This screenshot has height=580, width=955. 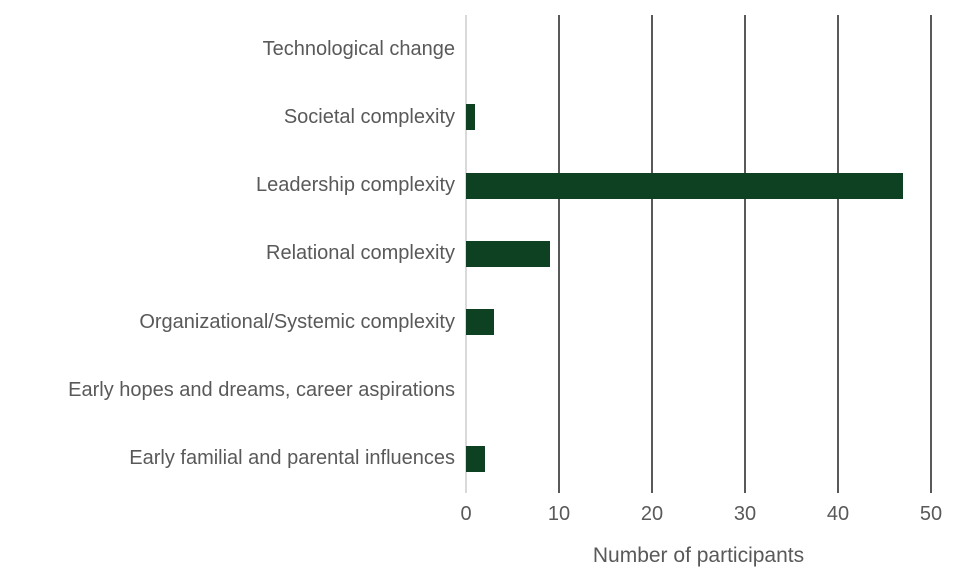 I want to click on x-tick-label: 50, so click(x=931, y=514).